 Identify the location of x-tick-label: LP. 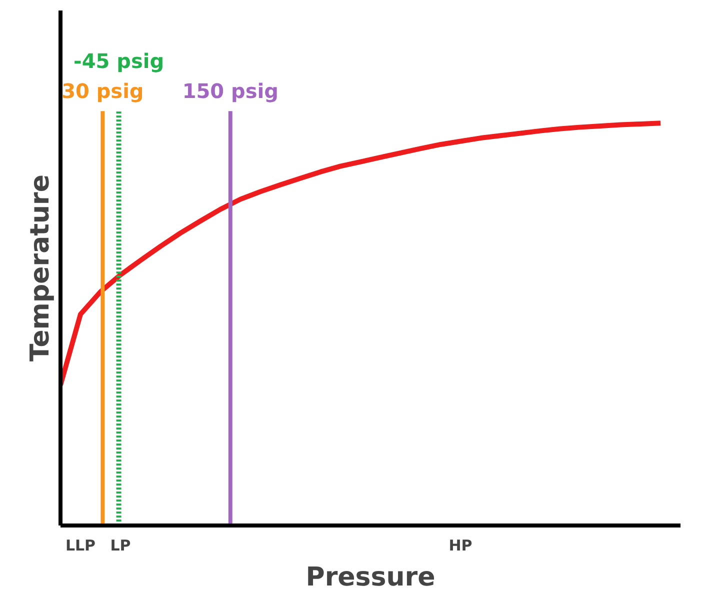
(120, 545).